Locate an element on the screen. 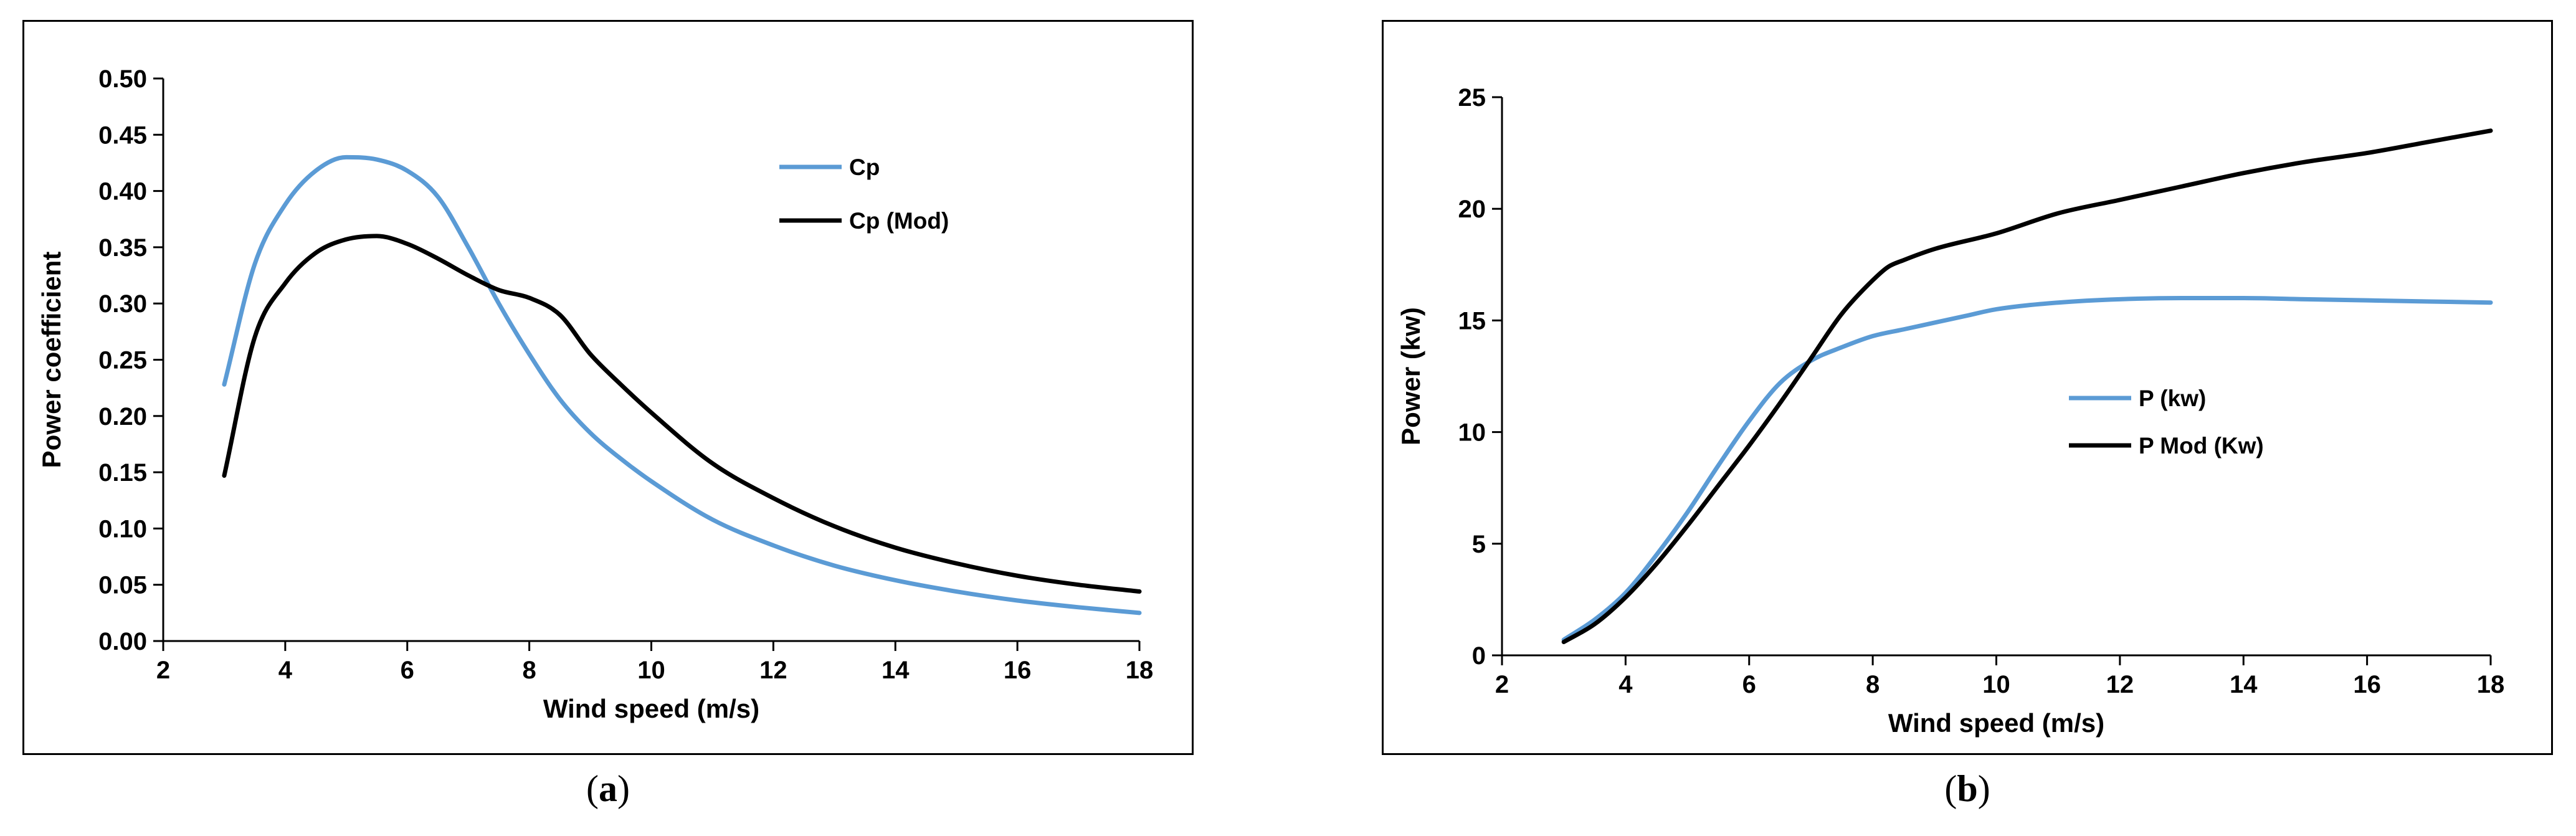 This screenshot has height=836, width=2576. chart-a-x-tick-label: 12 is located at coordinates (773, 670).